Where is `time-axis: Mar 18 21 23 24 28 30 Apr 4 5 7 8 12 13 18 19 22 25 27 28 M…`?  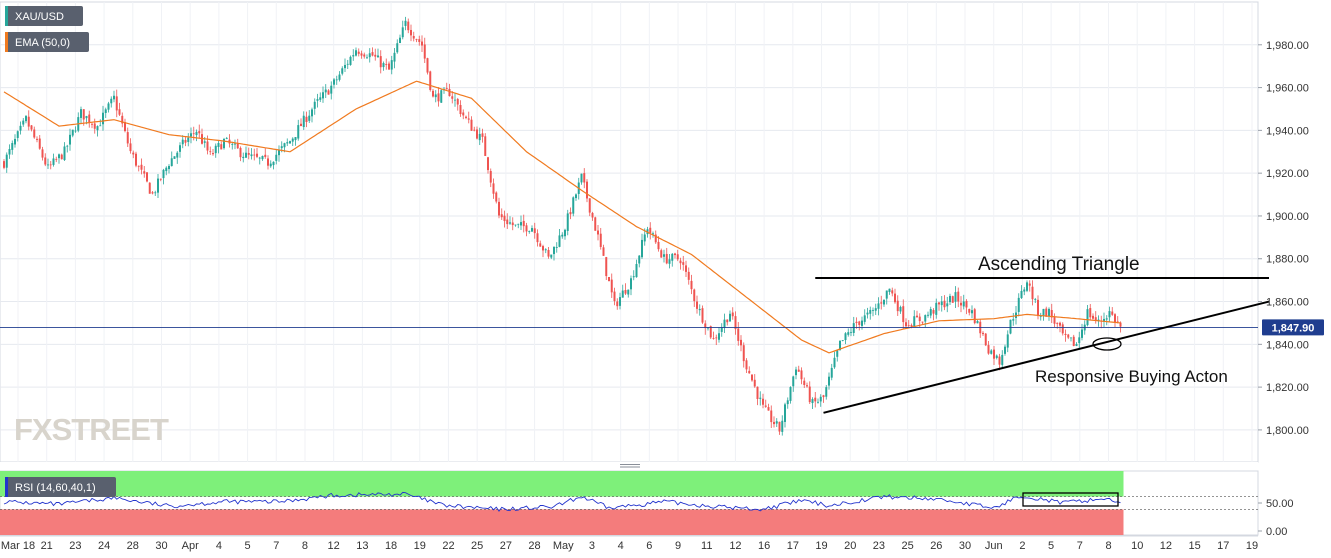
time-axis: Mar 18 21 23 24 28 30 Apr 4 5 7 8 12 13 18 19 22 25 27 28 M… is located at coordinates (629, 543).